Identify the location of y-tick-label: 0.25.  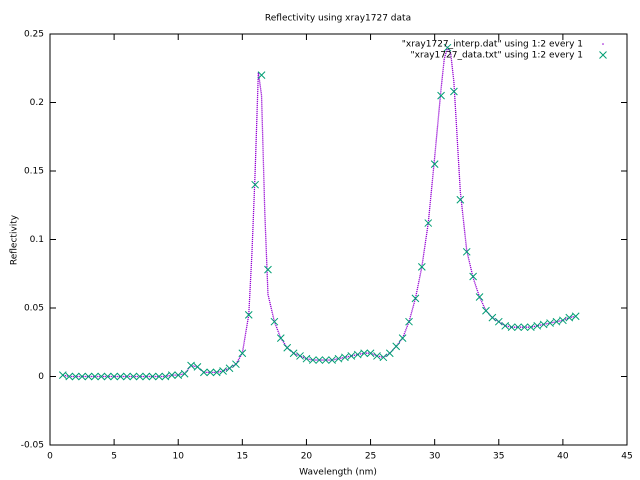
(34, 35).